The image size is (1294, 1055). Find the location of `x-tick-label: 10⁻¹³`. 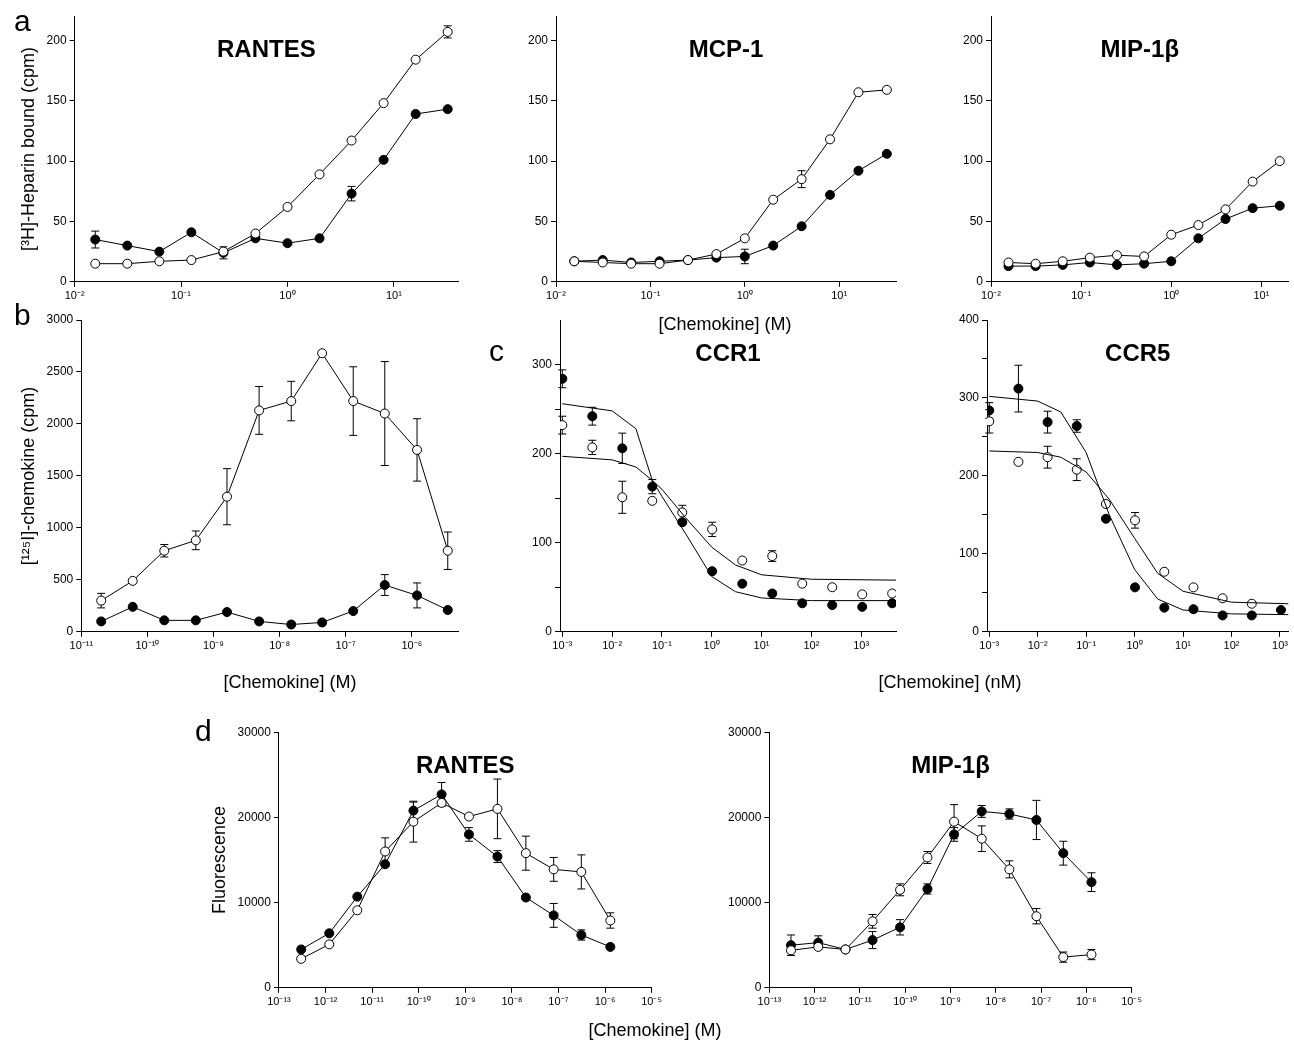

x-tick-label: 10⁻¹³ is located at coordinates (769, 1001).